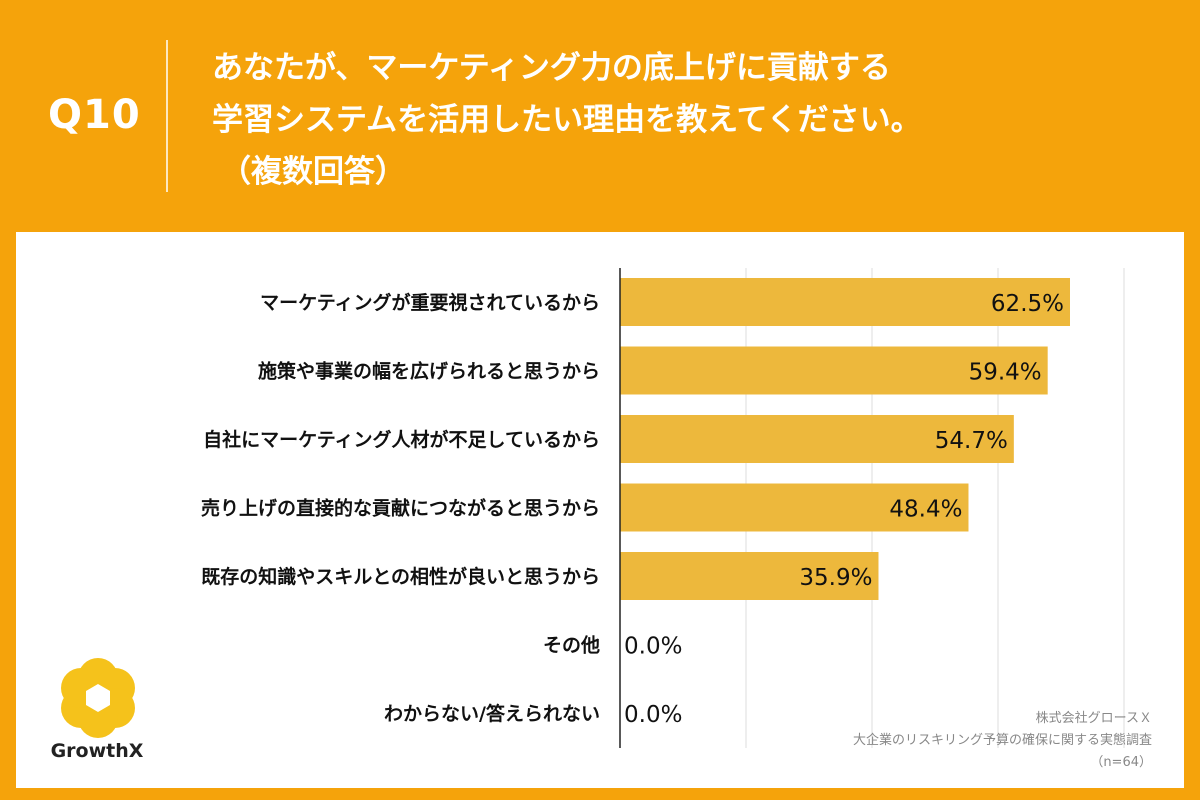 The image size is (1200, 800). I want to click on category-label: わからない/答えられない, so click(492, 713).